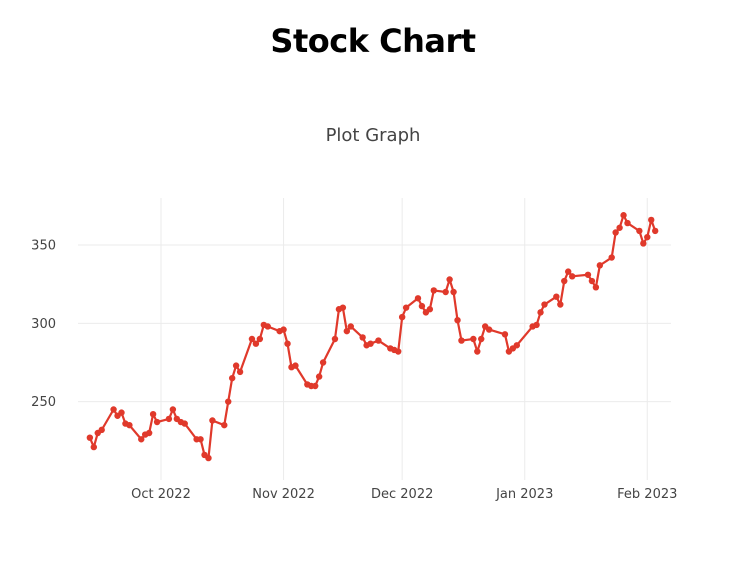  I want to click on y-axis: 250 300 350, so click(43, 325).